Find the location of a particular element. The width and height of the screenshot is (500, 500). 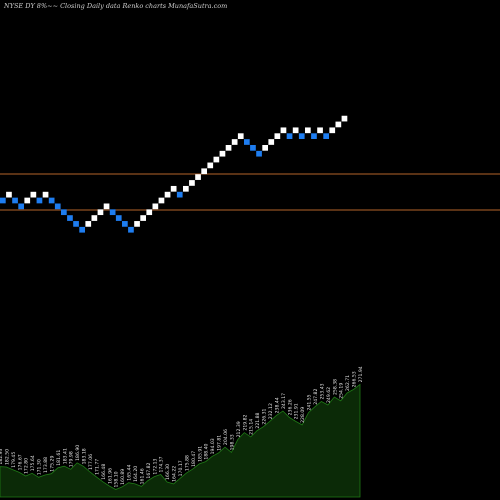

volume-value-label: 175.64 is located at coordinates (33, 463).